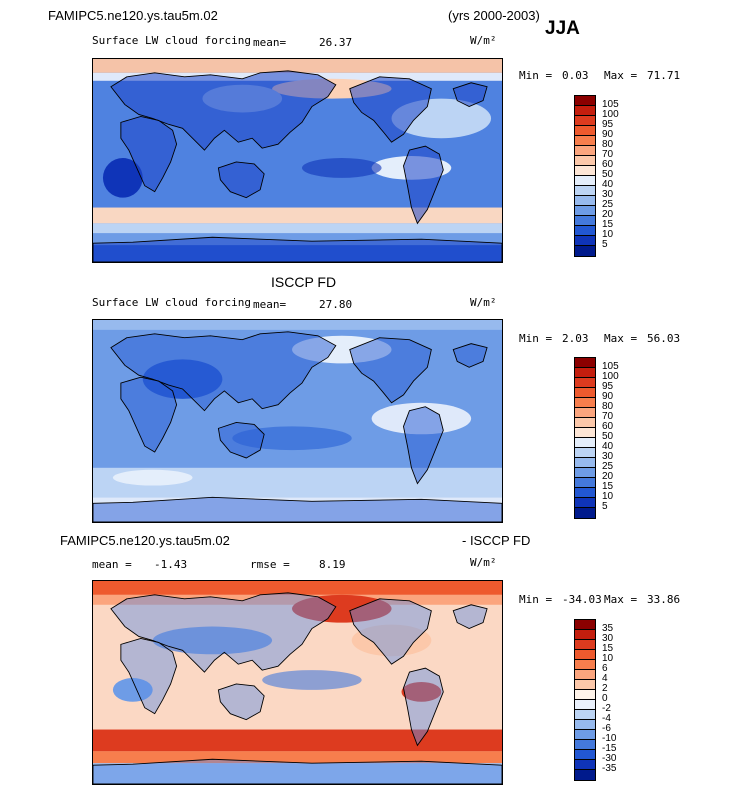 The image size is (733, 796). I want to click on panel2-colorbar, so click(585, 438).